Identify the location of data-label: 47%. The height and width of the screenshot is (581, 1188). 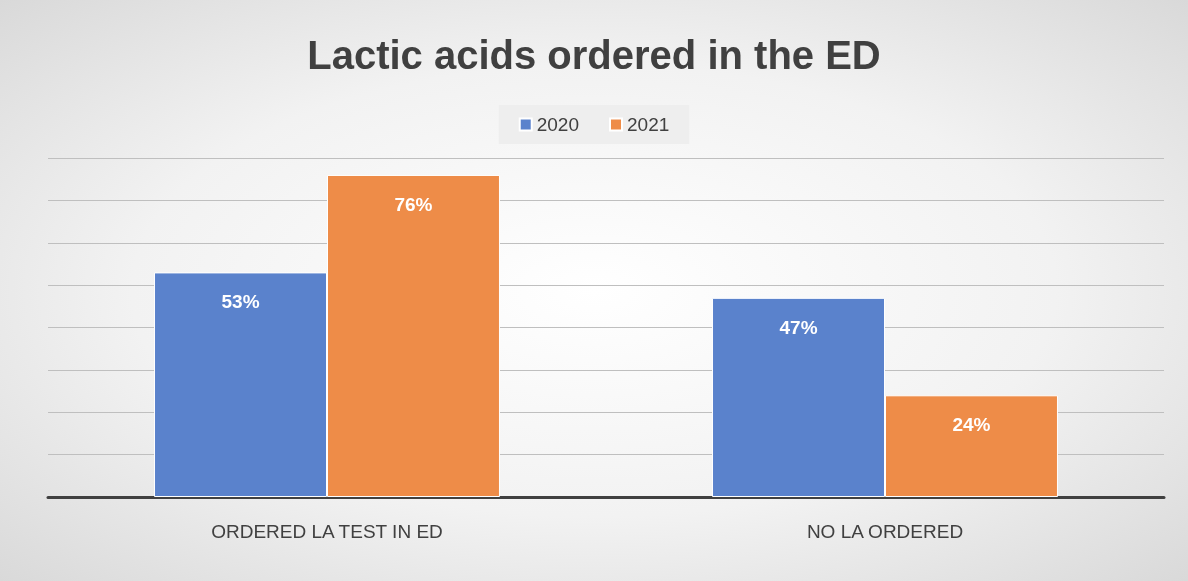
(798, 327).